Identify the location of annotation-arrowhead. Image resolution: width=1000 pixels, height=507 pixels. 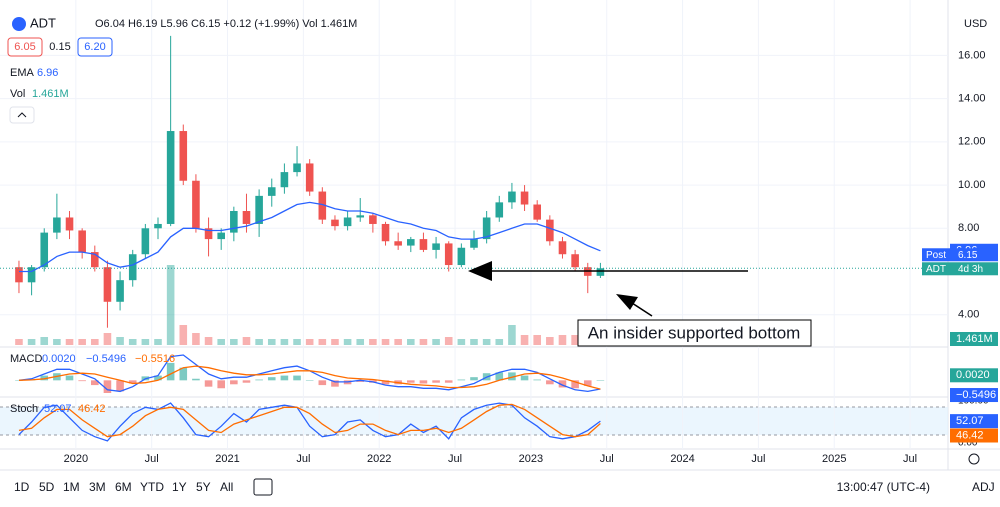
(627, 302).